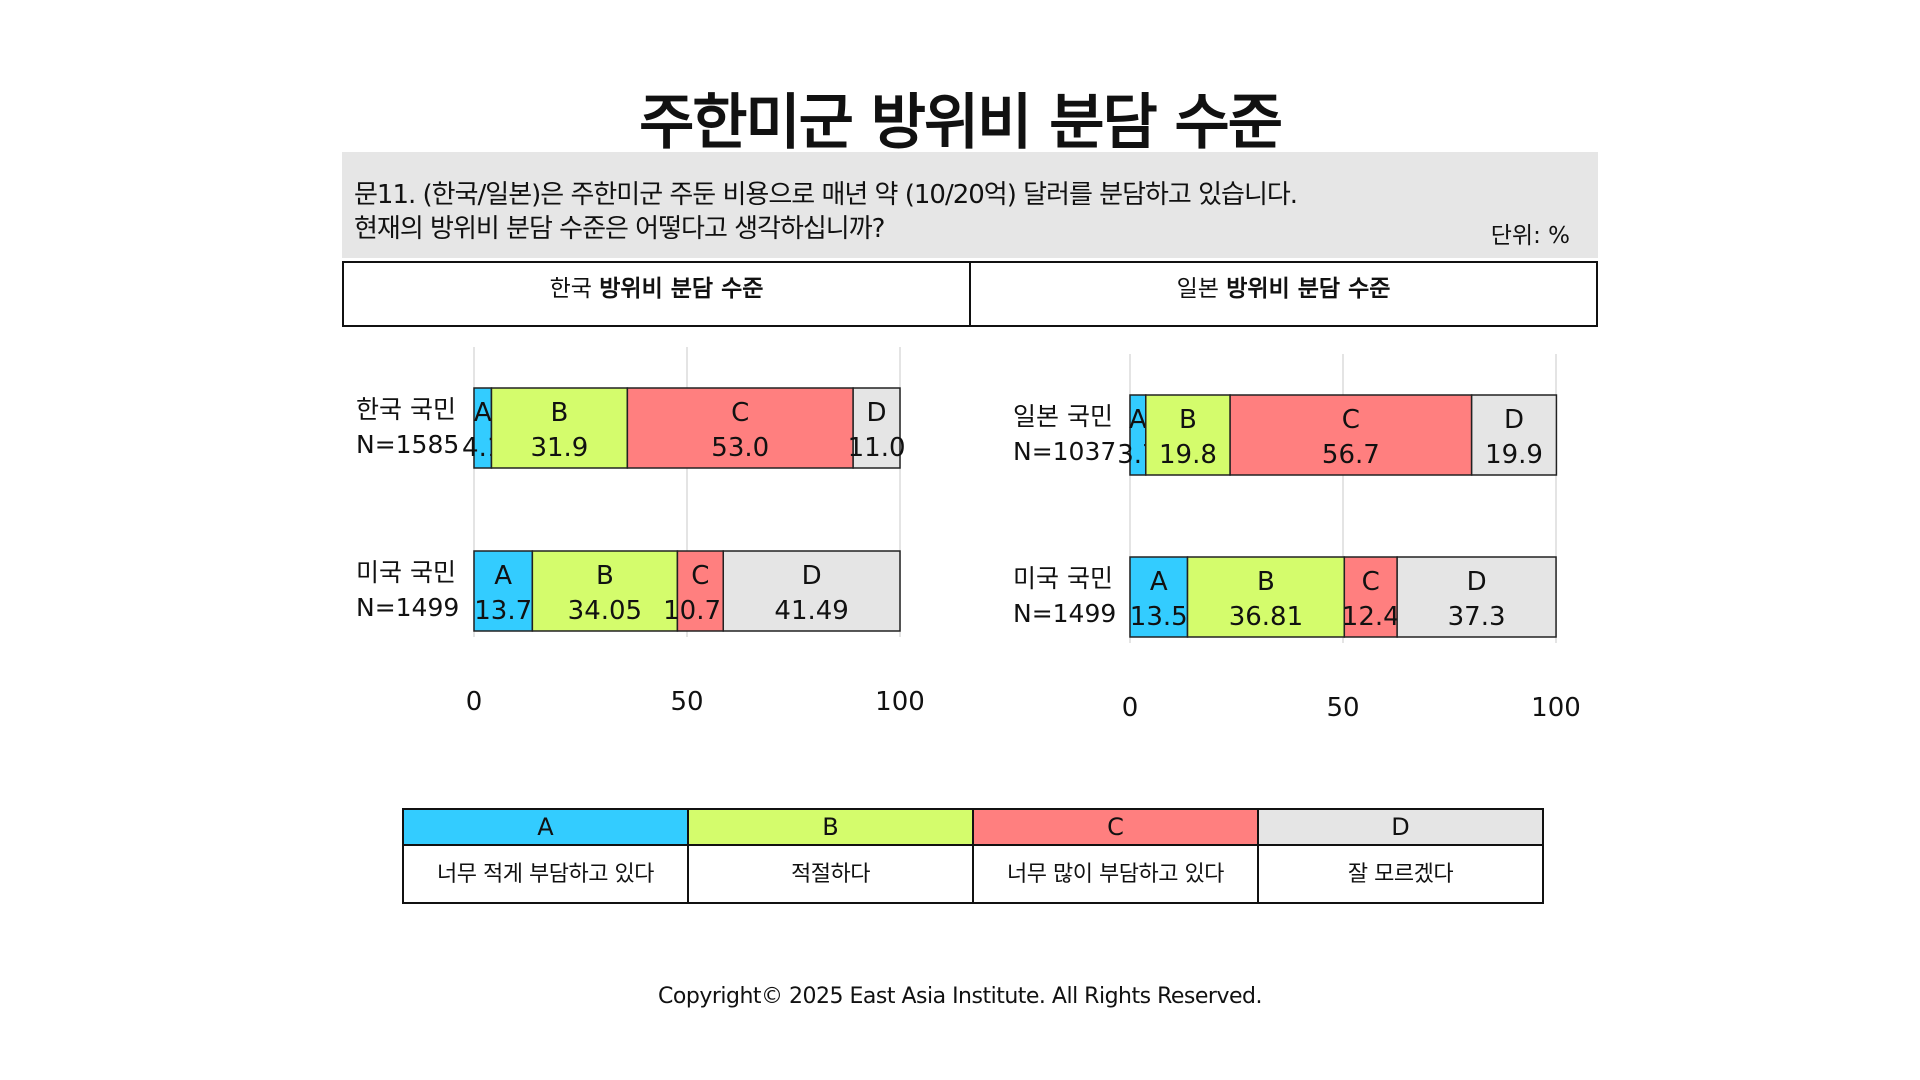 Image resolution: width=1920 pixels, height=1080 pixels. I want to click on japan-series-label-1-A: A, so click(1159, 582).